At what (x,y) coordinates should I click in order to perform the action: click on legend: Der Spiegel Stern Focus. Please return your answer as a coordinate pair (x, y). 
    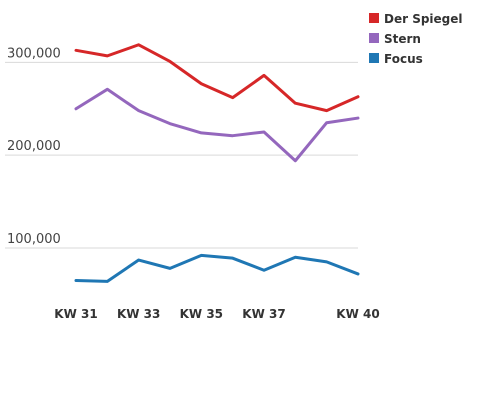
    Looking at the image, I should click on (416, 39).